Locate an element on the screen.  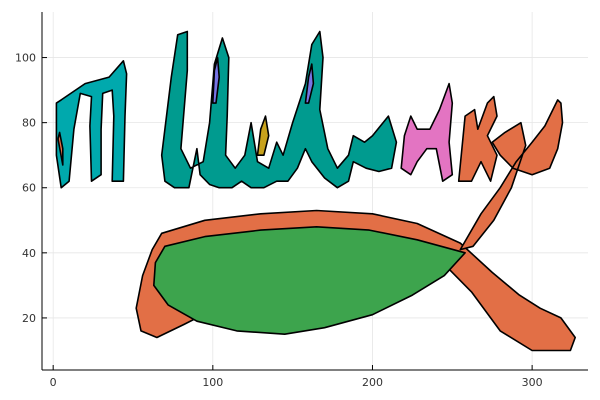
x-tick-label: 200 is located at coordinates (372, 382).